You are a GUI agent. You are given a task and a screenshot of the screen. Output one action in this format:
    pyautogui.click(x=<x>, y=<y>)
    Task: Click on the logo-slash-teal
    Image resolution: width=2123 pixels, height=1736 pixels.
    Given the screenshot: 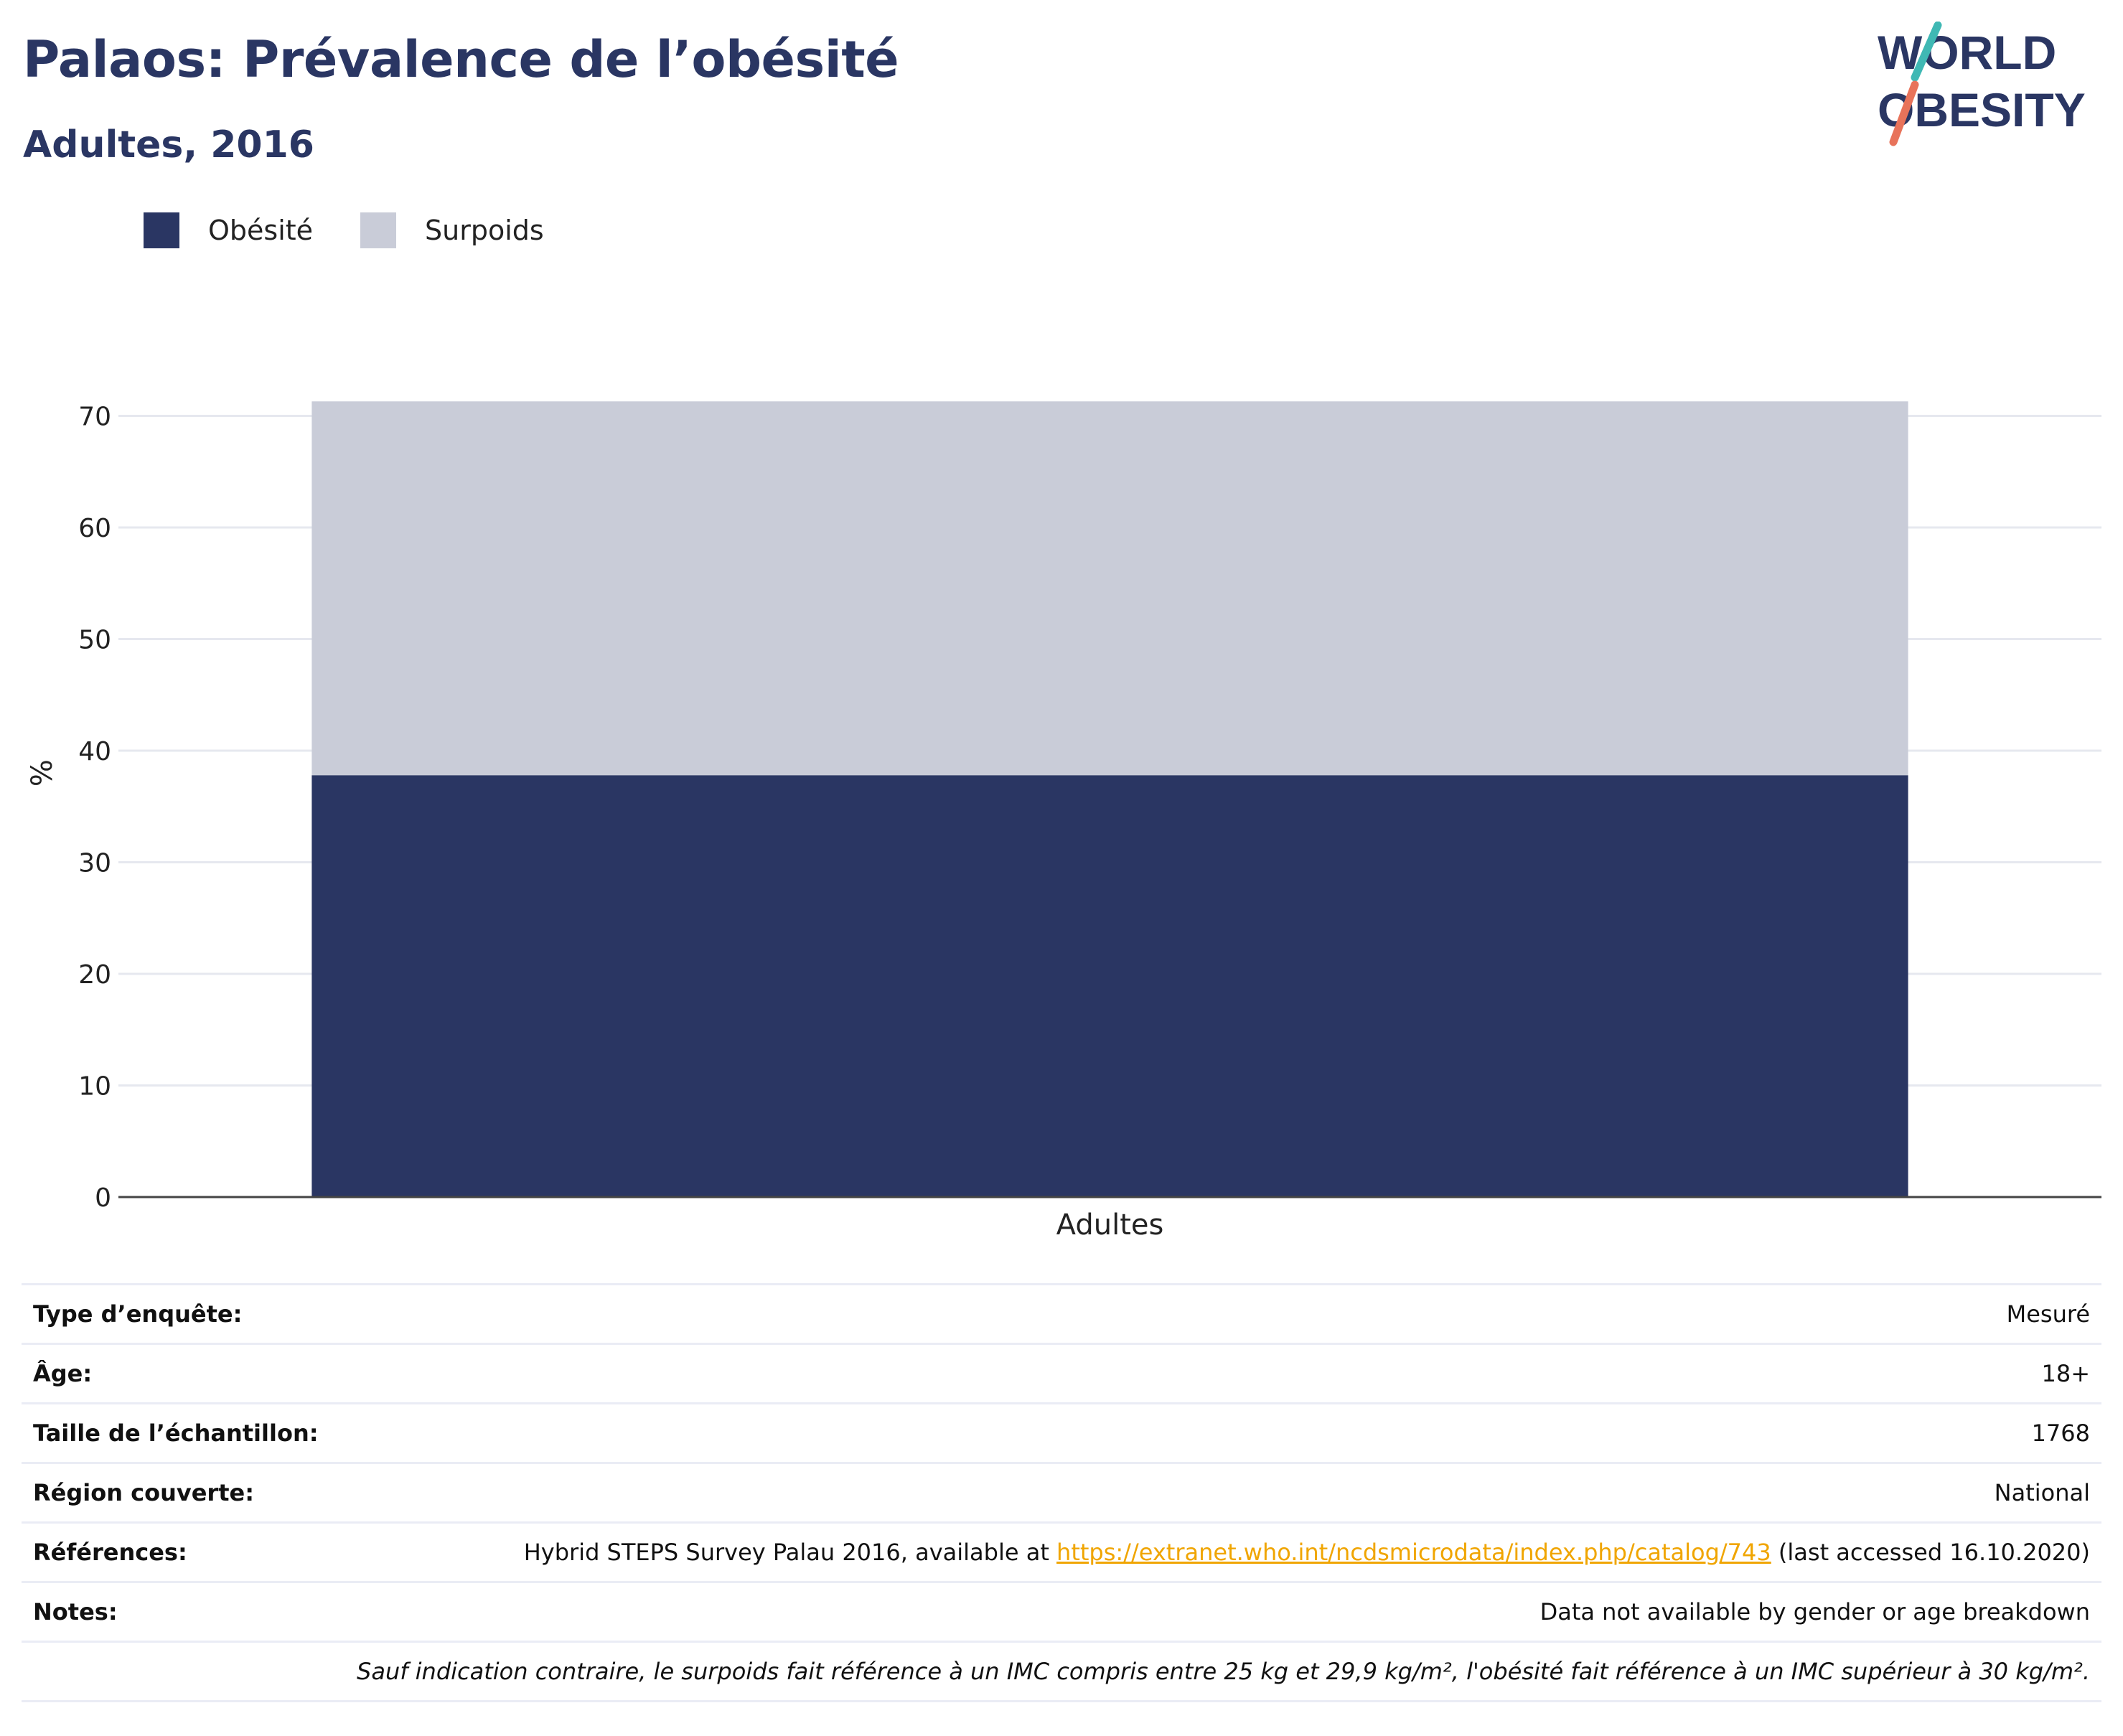 What is the action you would take?
    pyautogui.click(x=1926, y=52)
    